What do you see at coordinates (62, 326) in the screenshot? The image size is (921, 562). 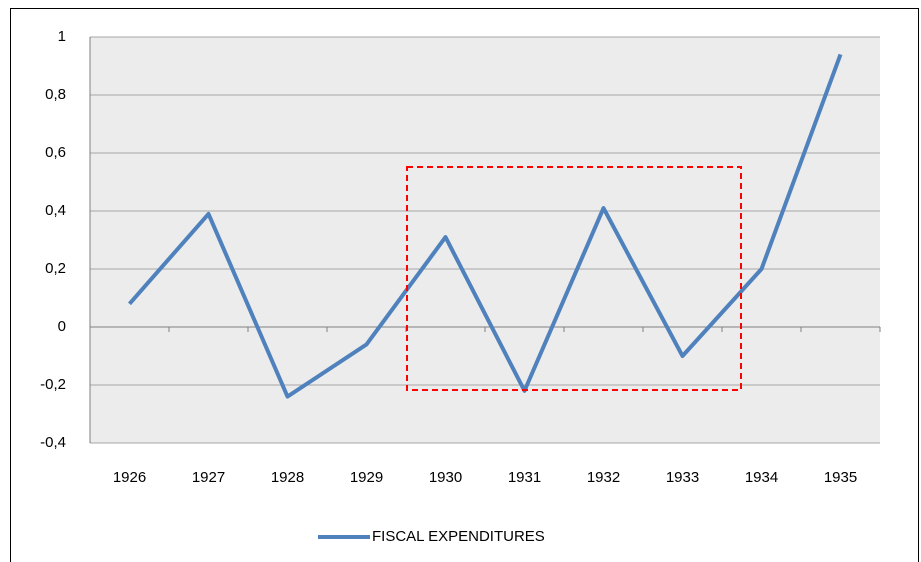 I see `y-tick-label: 0` at bounding box center [62, 326].